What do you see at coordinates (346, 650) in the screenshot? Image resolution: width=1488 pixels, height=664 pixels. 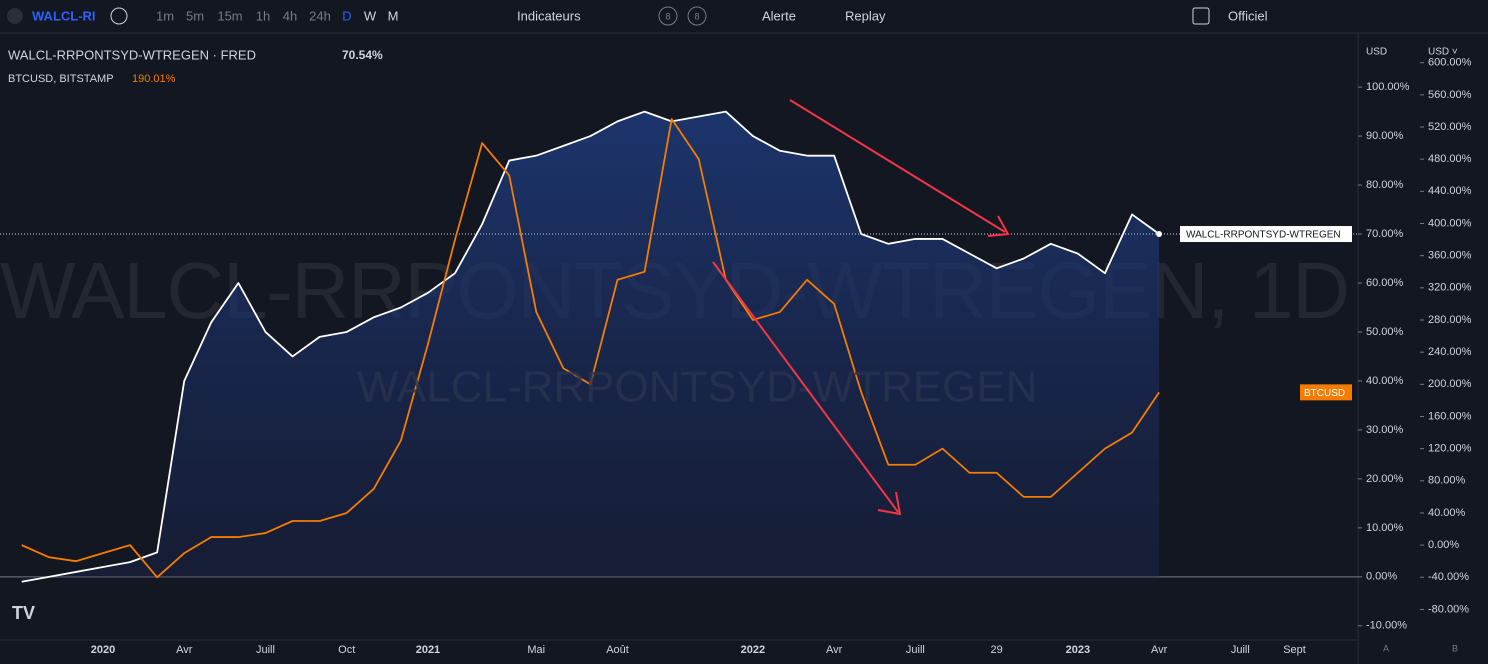 I see `x-tick-label: Oct` at bounding box center [346, 650].